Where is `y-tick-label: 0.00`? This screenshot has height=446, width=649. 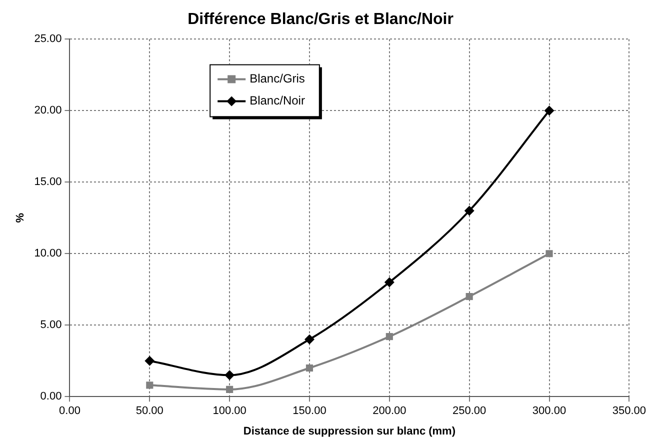
y-tick-label: 0.00 is located at coordinates (51, 396).